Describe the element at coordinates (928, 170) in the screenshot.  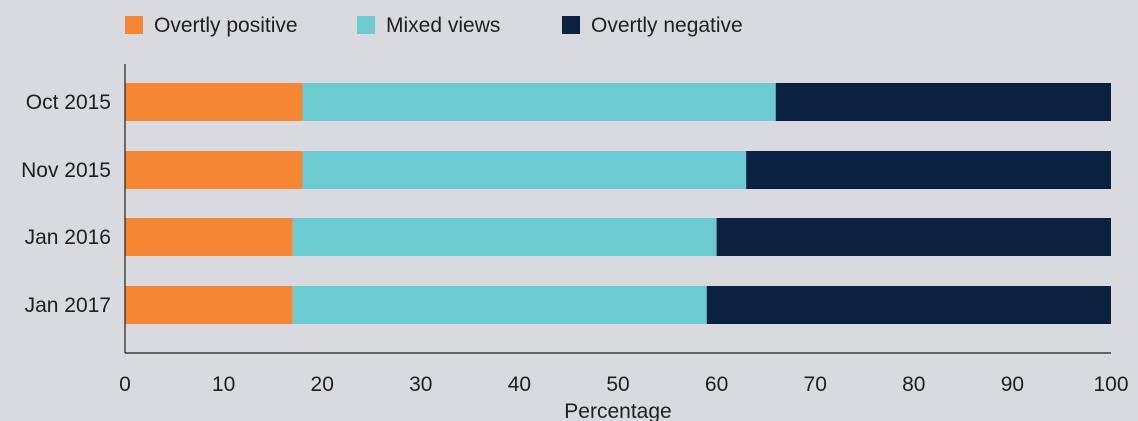
I see `bar-overtly-negative-nov-2015` at that location.